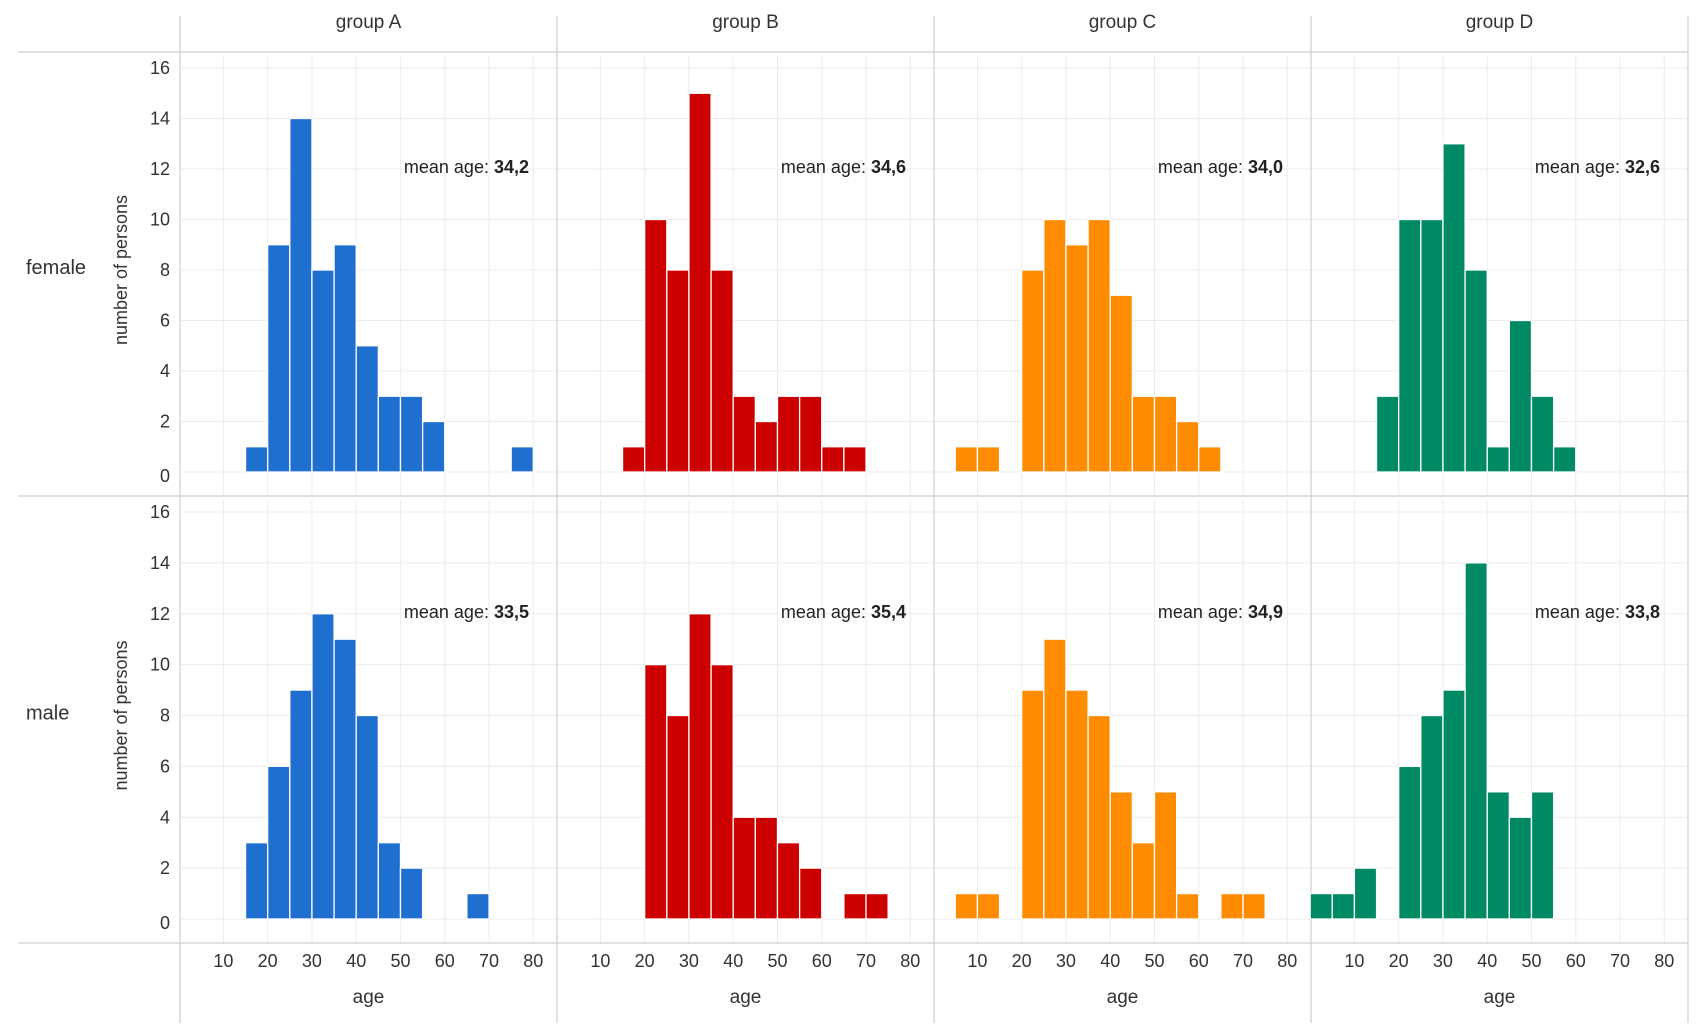 This screenshot has height=1028, width=1700. I want to click on mean-age-value: 34,9, so click(1265, 612).